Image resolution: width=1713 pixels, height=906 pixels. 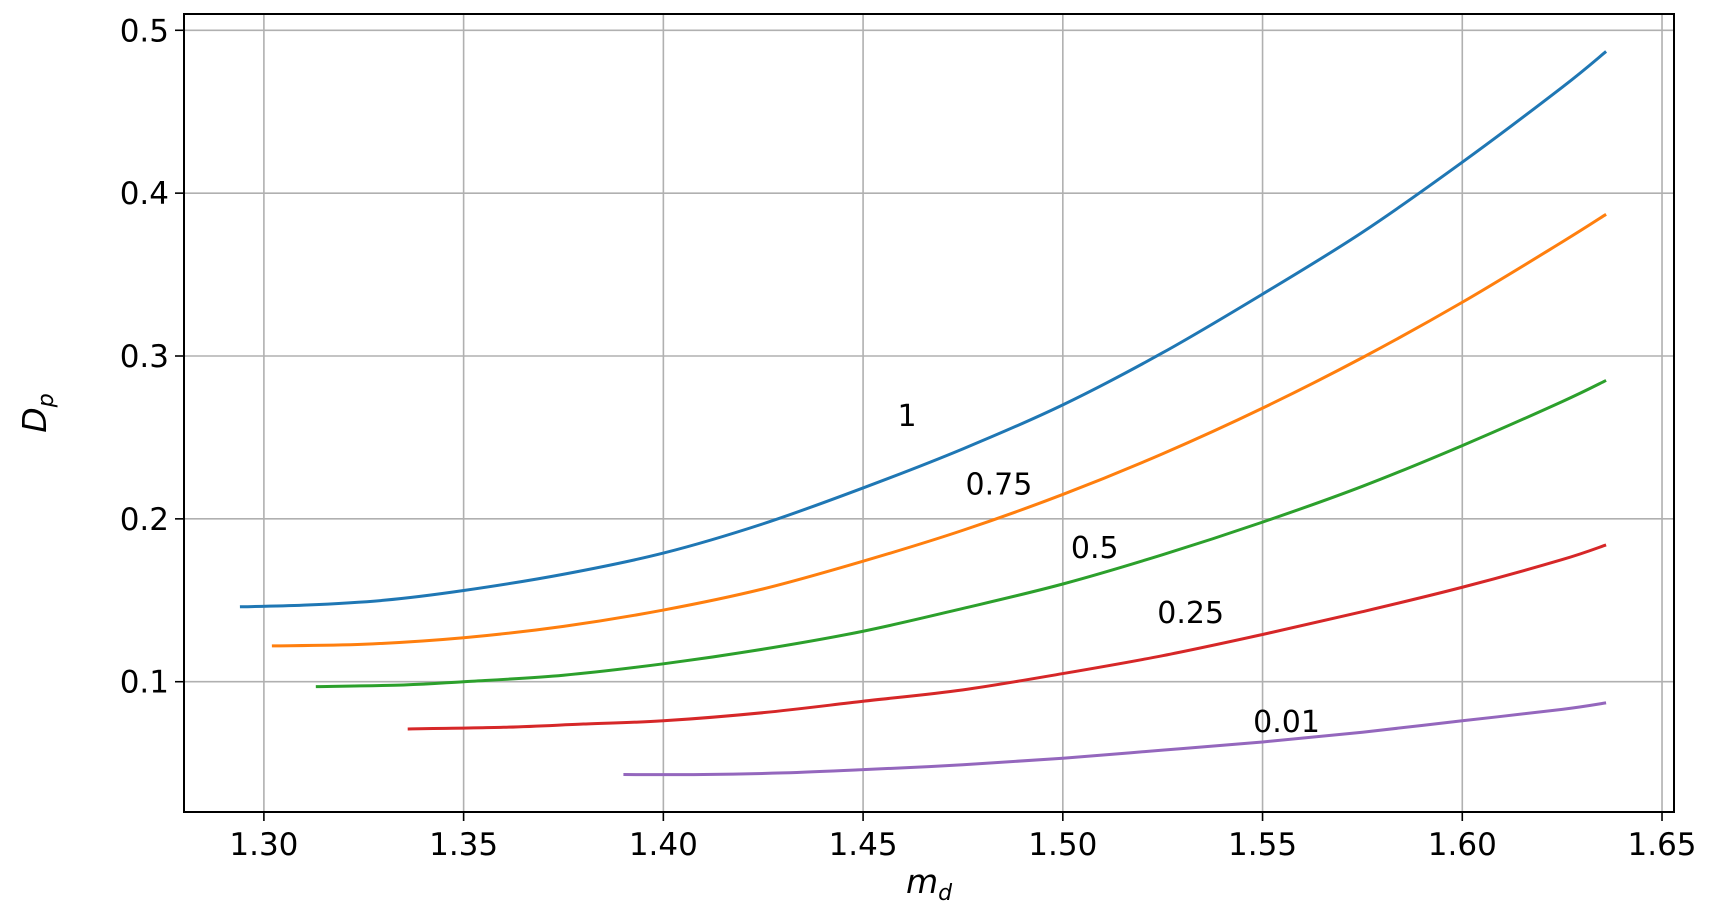 What do you see at coordinates (1115, 739) in the screenshot?
I see `series-line-0.01` at bounding box center [1115, 739].